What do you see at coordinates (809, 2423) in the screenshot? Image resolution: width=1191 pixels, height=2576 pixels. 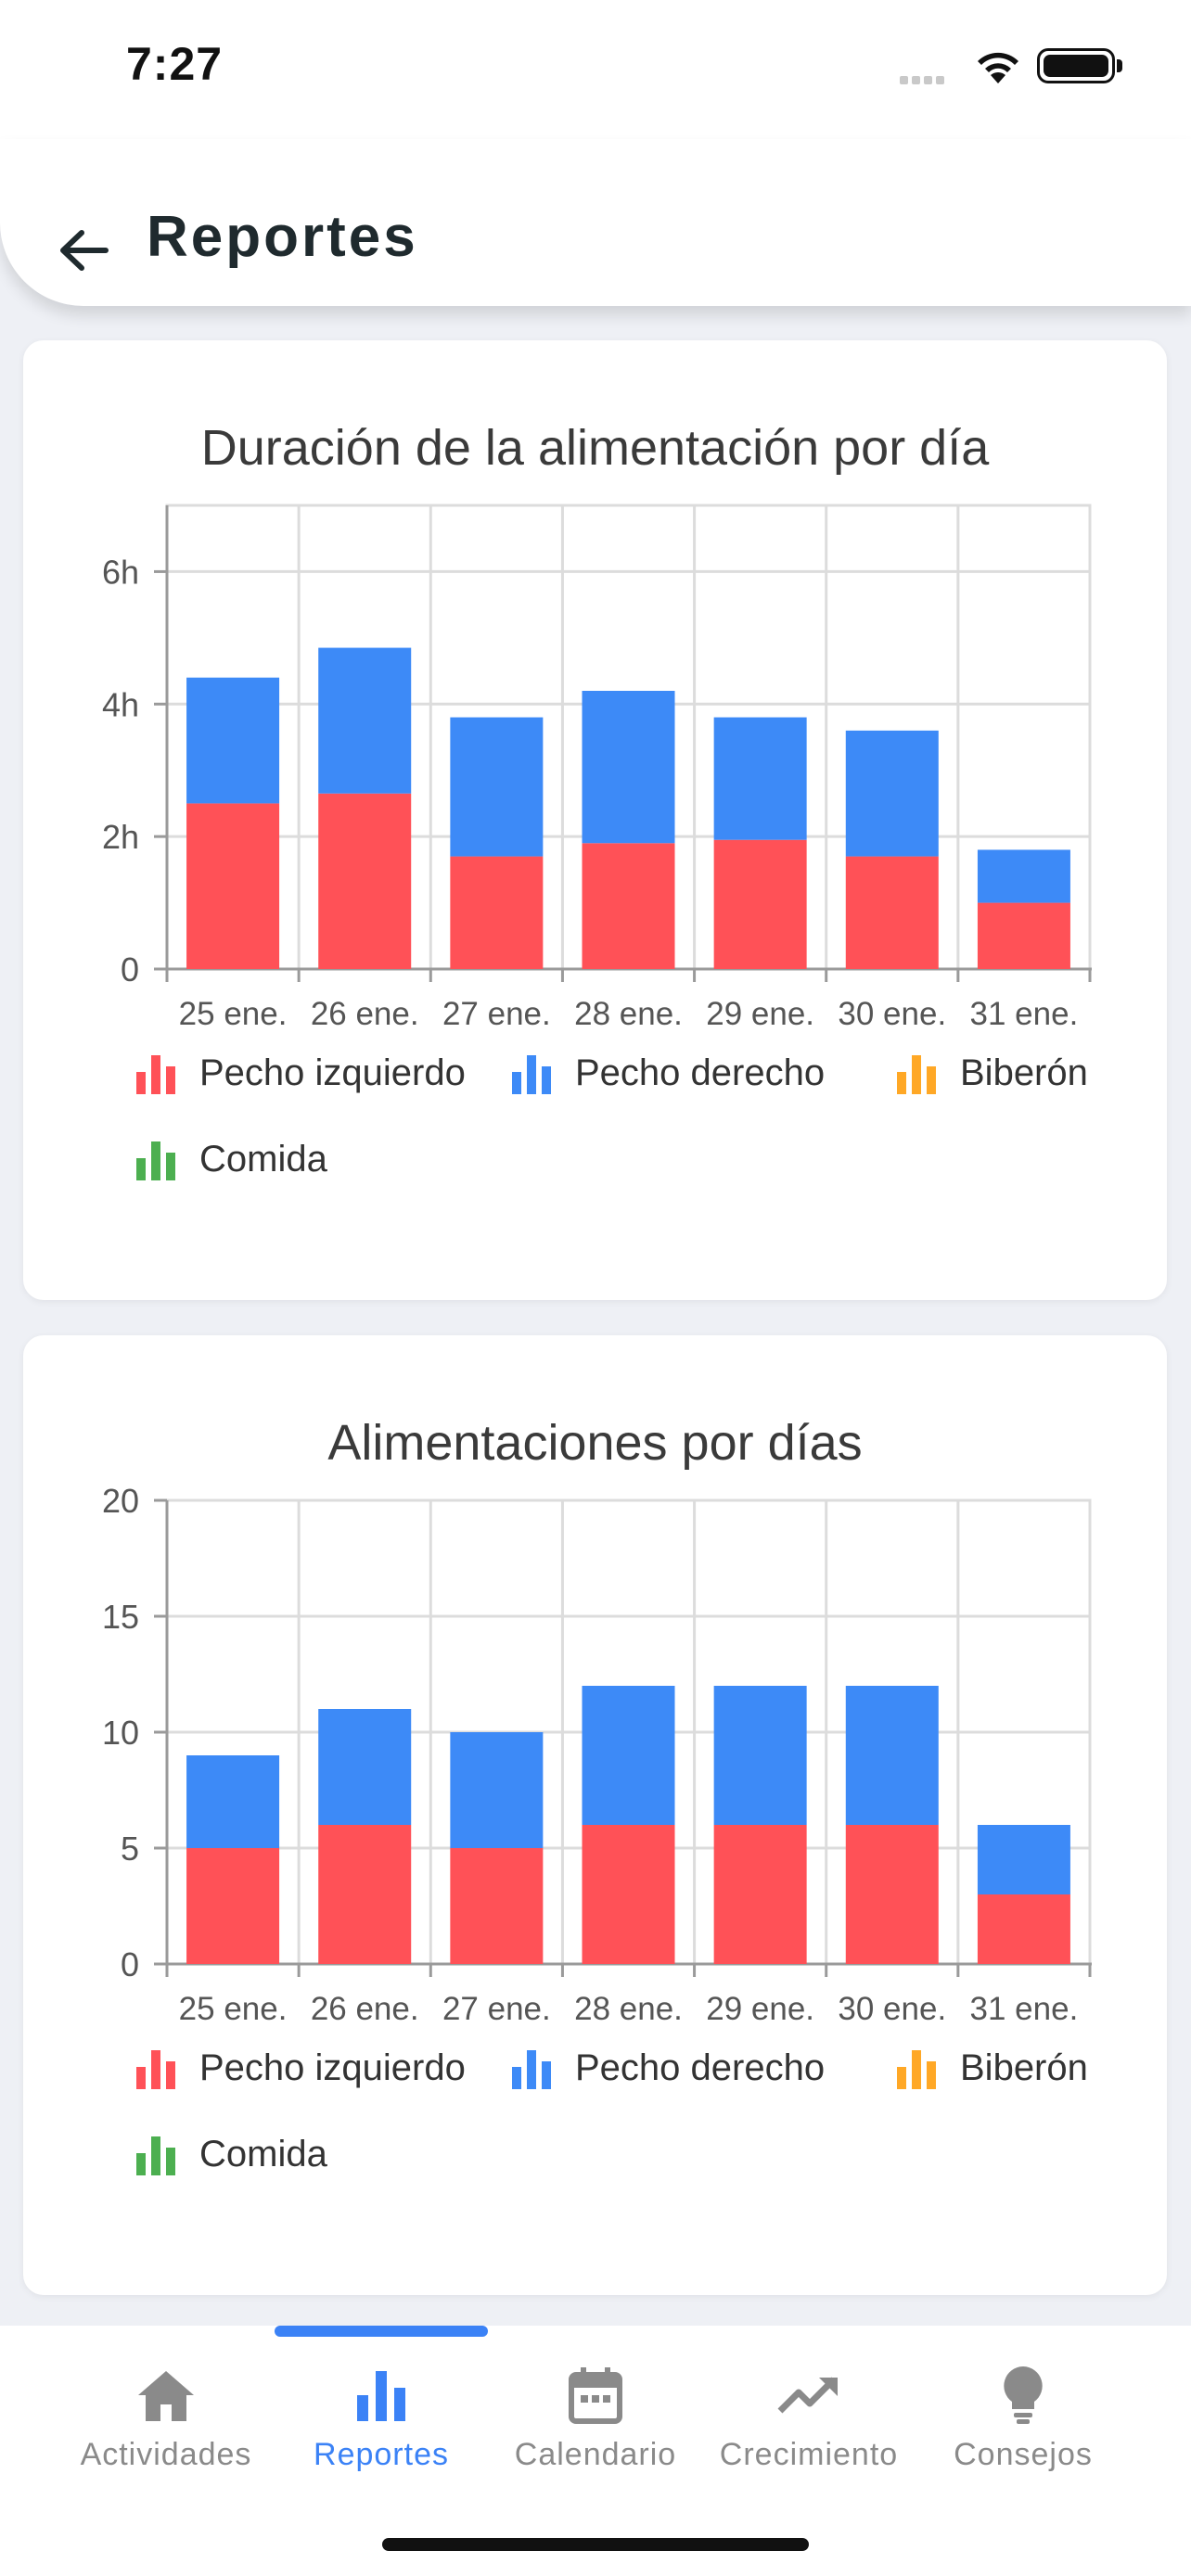 I see `nav-item-crecimiento: Crecimiento` at bounding box center [809, 2423].